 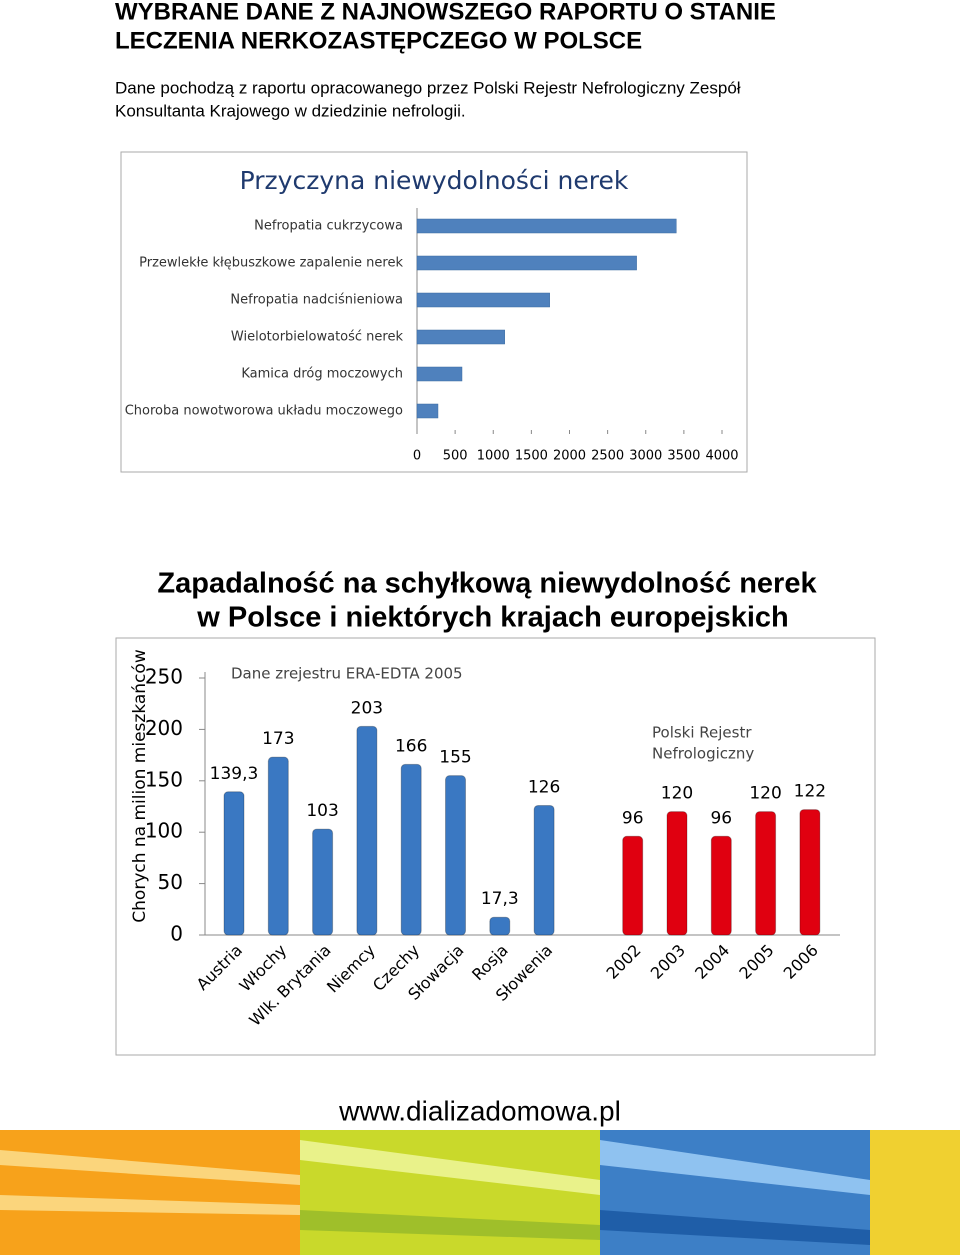 What do you see at coordinates (367, 708) in the screenshot?
I see `data-label: 203` at bounding box center [367, 708].